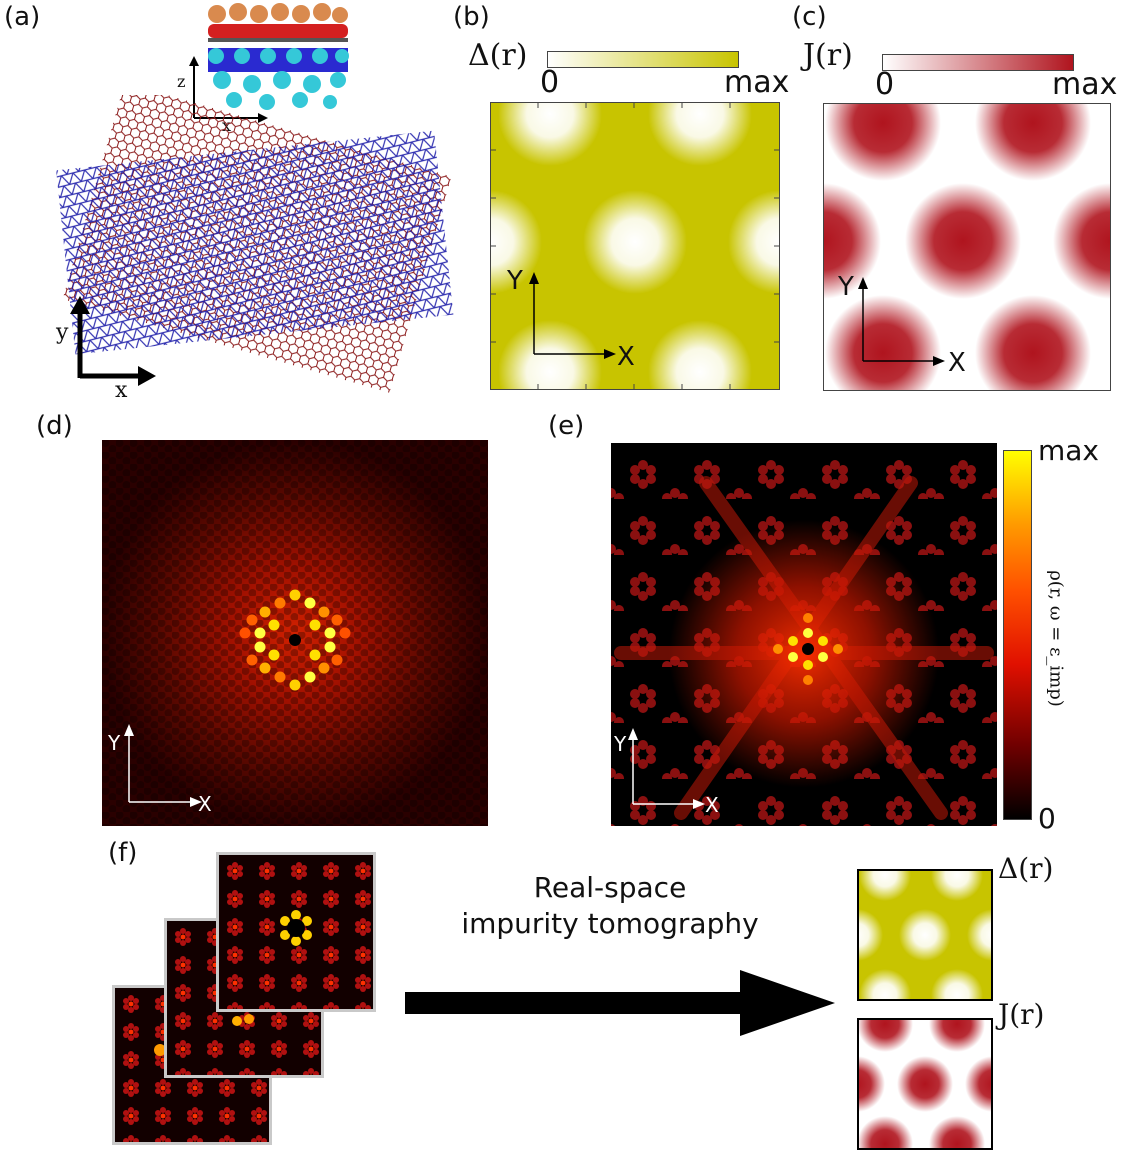  What do you see at coordinates (610, 923) in the screenshot?
I see `caption-line-2: impurity tomography` at bounding box center [610, 923].